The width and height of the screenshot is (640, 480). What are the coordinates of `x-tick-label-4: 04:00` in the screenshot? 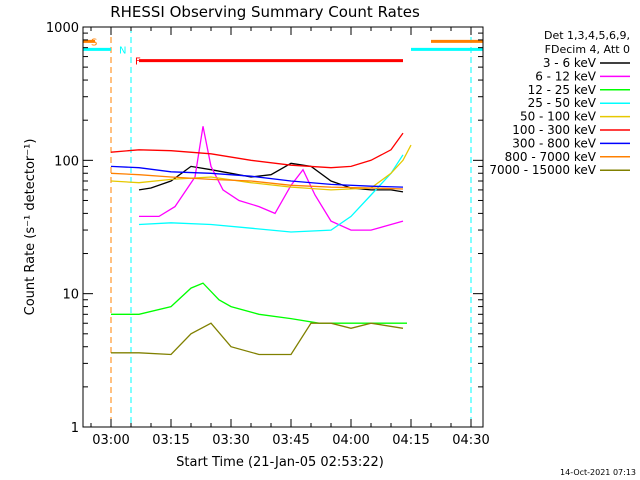 It's located at (350, 440).